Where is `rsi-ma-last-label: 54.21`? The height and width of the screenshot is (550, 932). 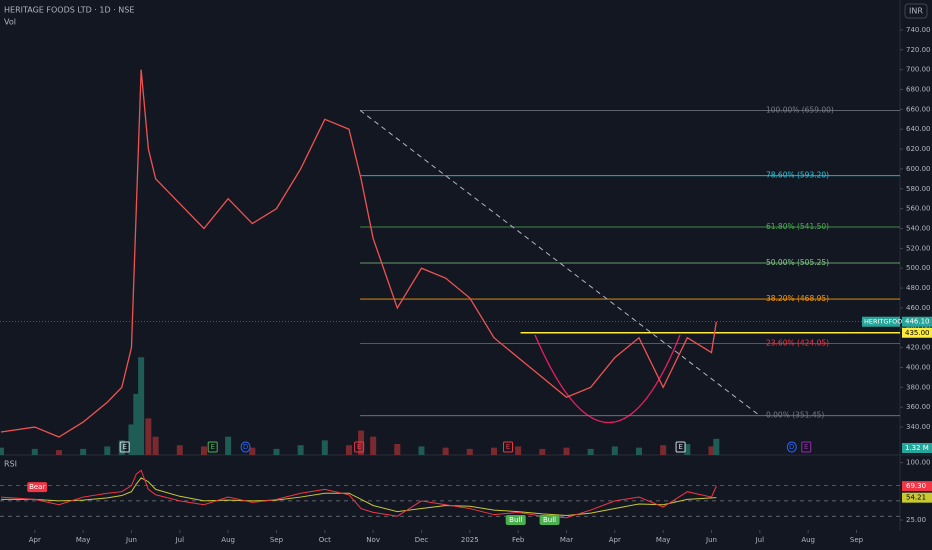
rsi-ma-last-label: 54.21 is located at coordinates (916, 498).